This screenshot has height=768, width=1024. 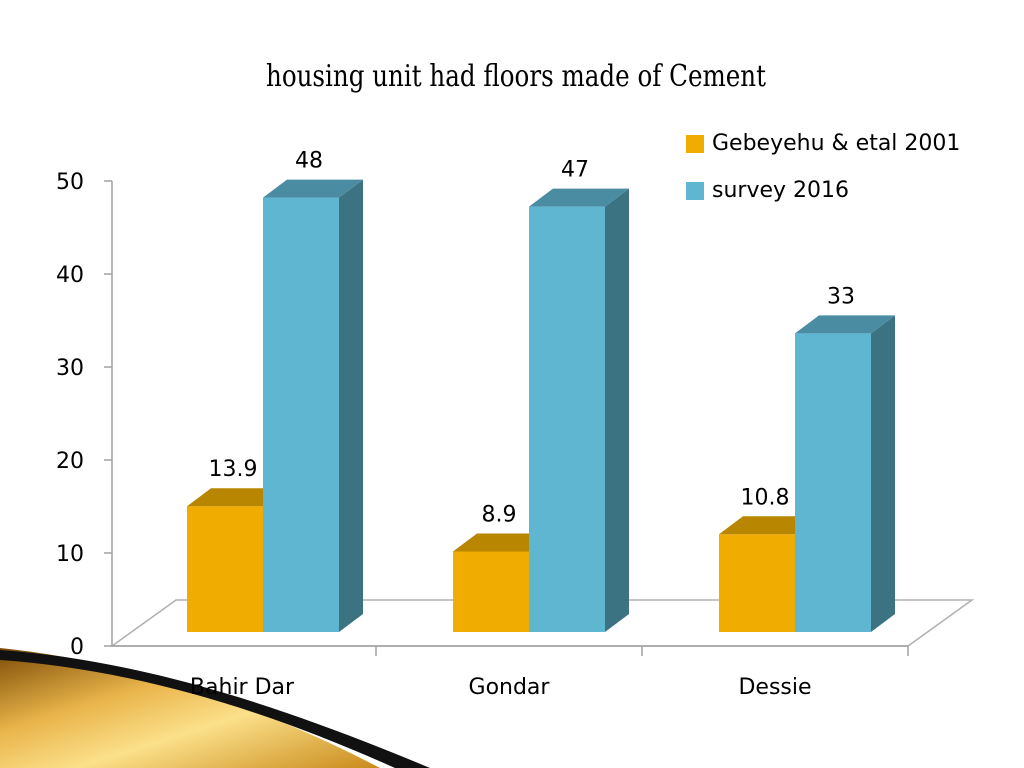 I want to click on x-tick-label: Bahir Dar, so click(x=242, y=687).